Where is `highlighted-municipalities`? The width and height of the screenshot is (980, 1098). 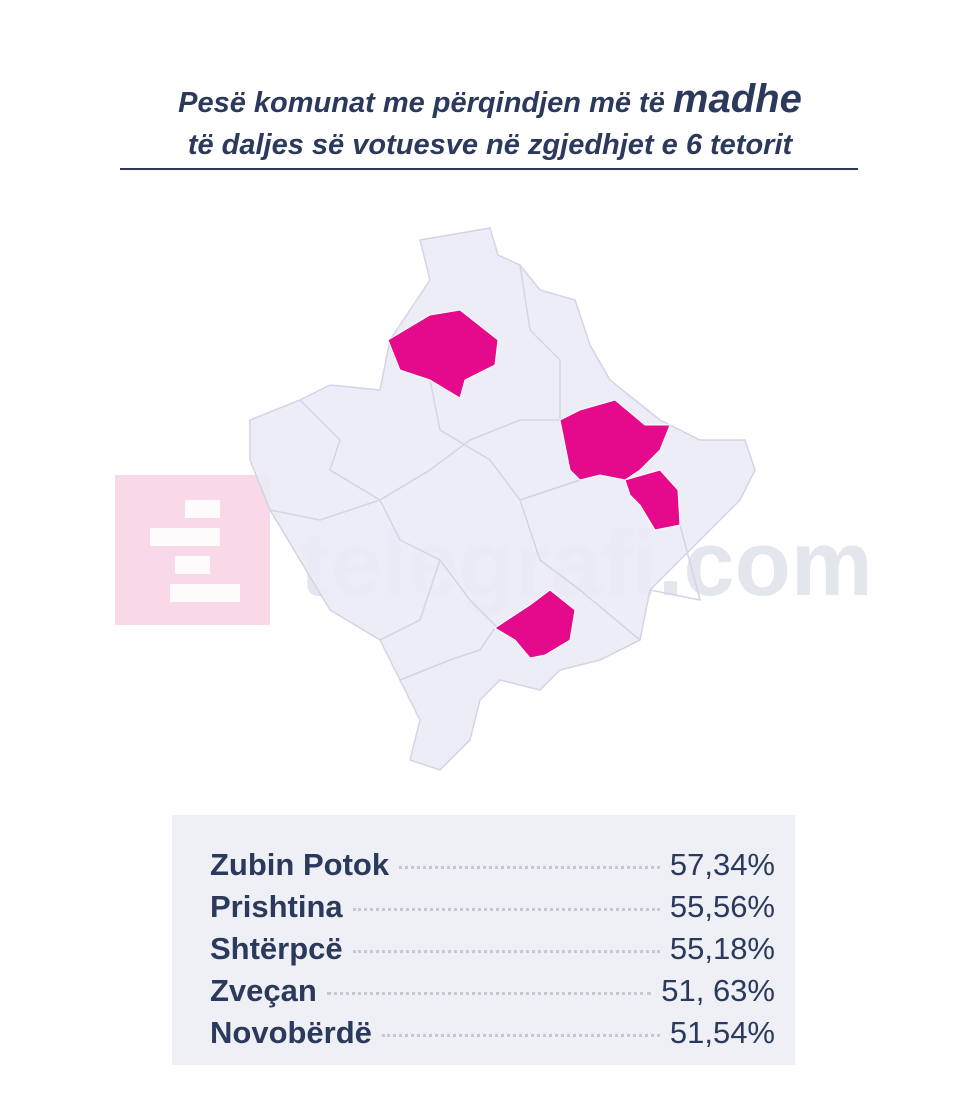
highlighted-municipalities is located at coordinates (534, 484).